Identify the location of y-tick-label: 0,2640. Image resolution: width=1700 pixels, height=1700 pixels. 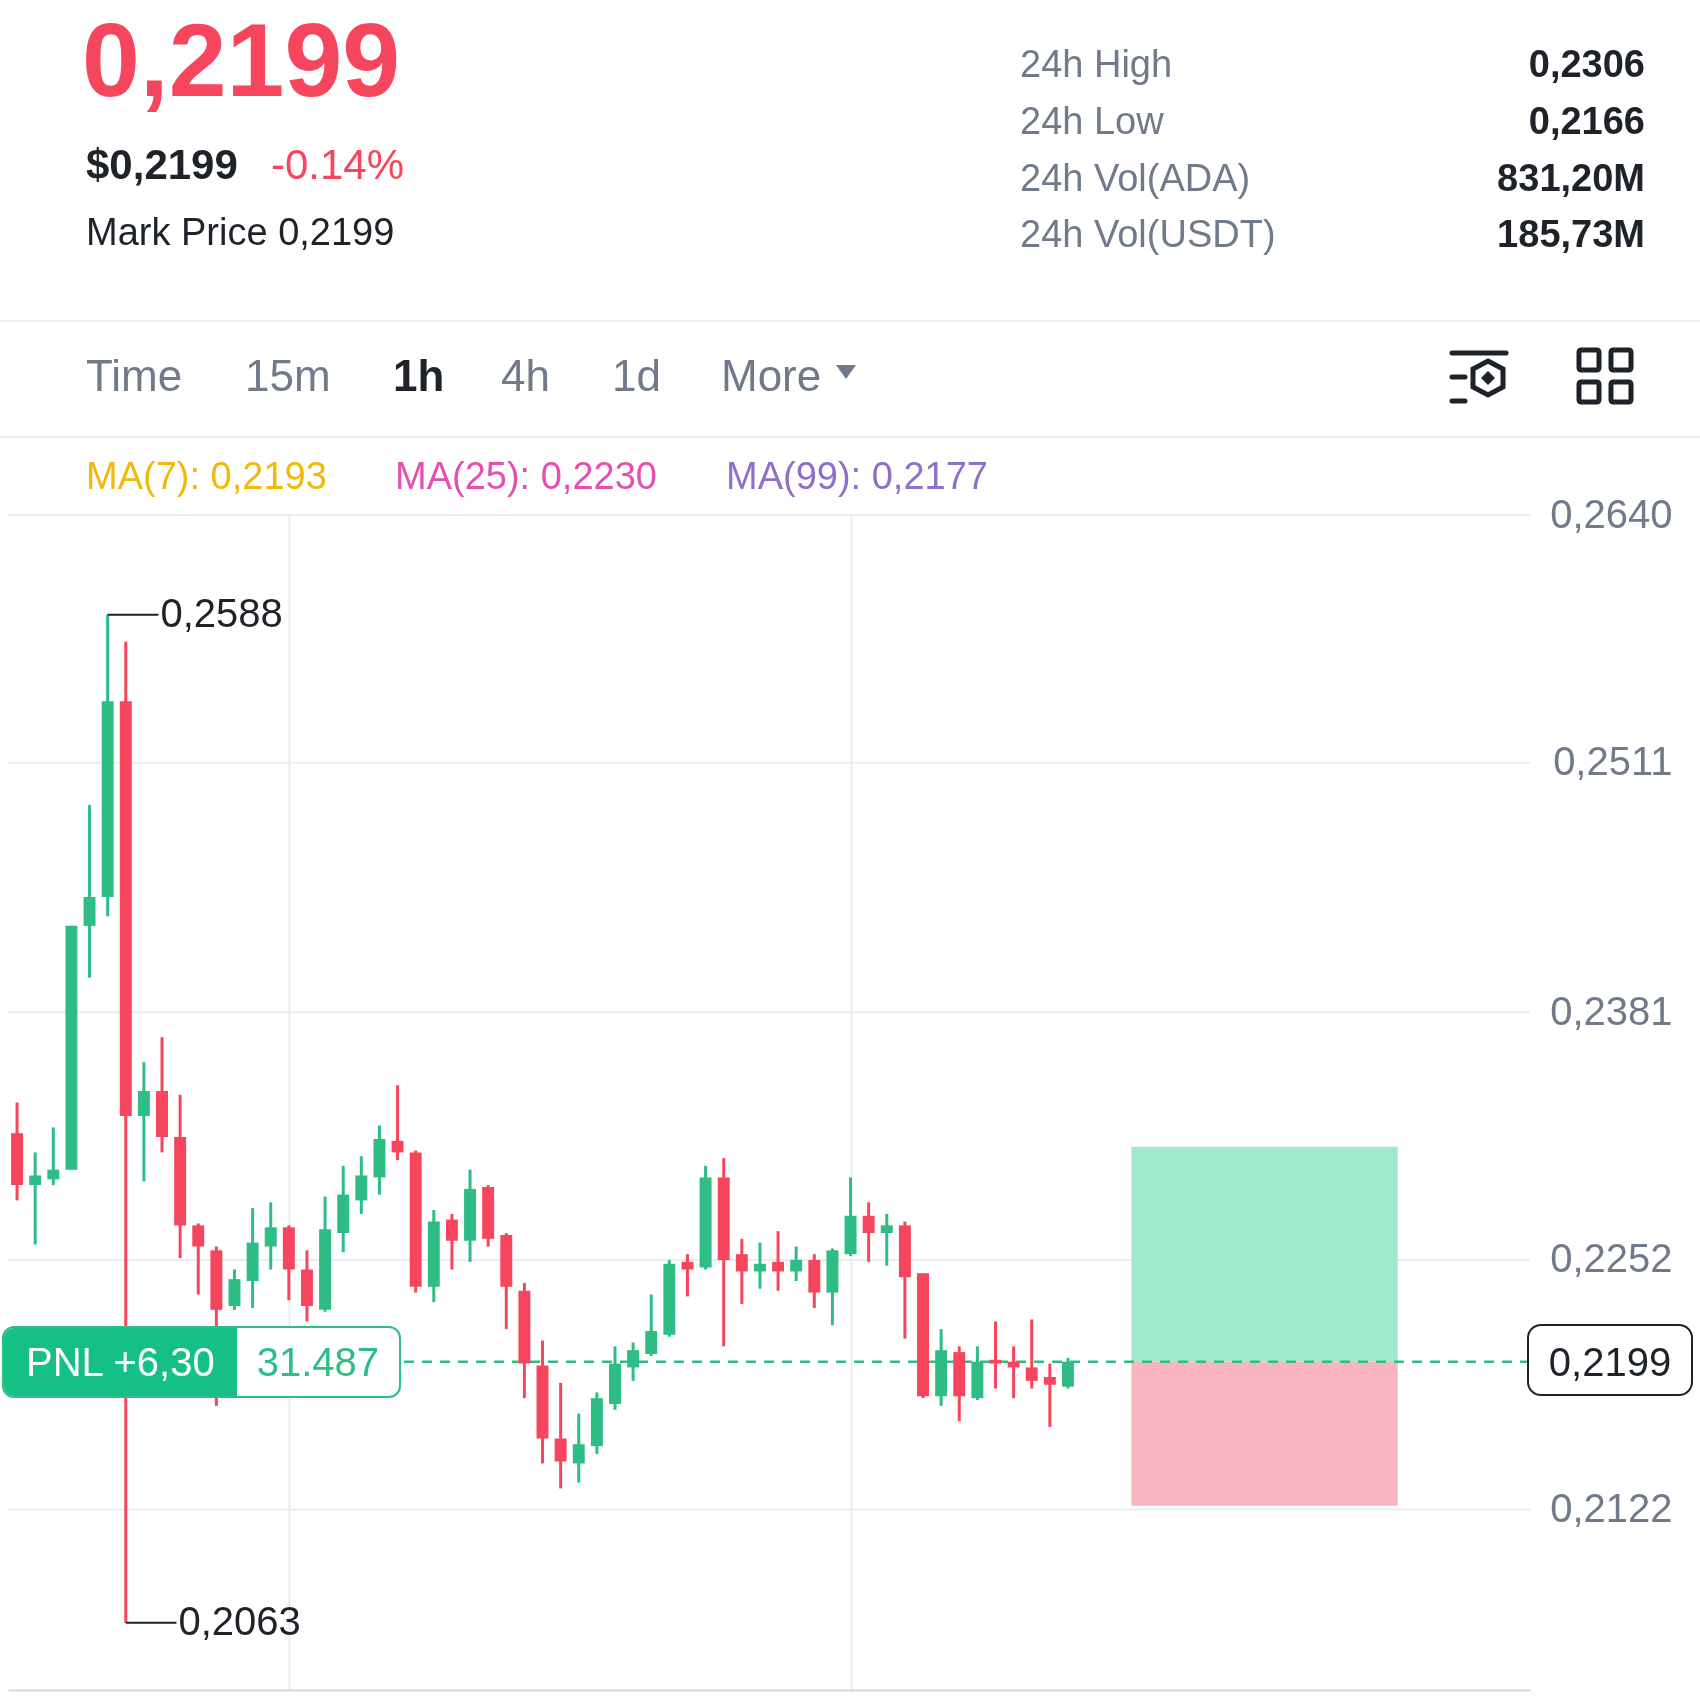
(1611, 513).